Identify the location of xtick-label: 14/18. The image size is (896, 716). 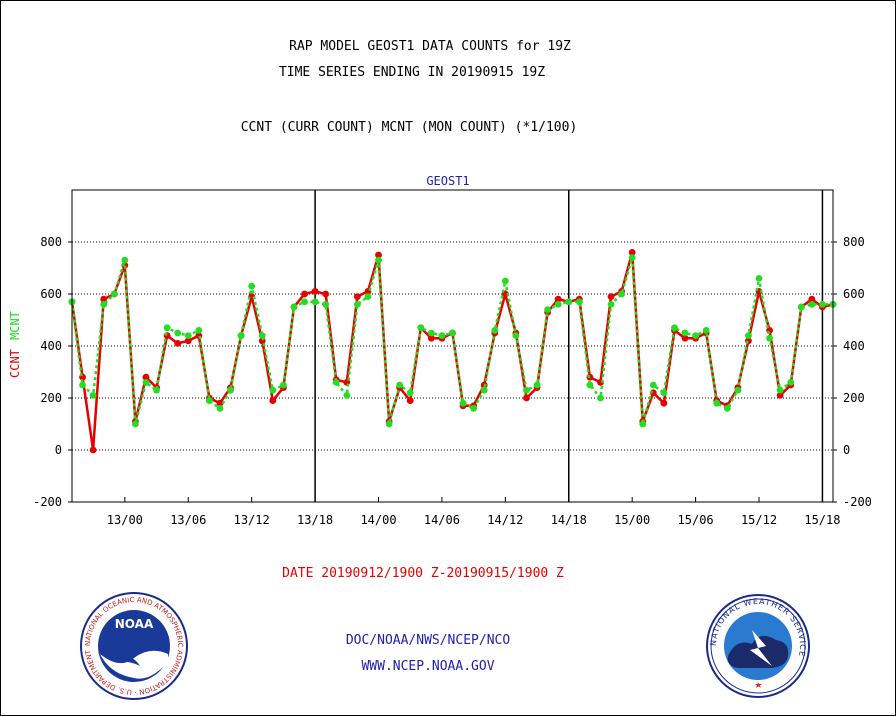
(569, 520).